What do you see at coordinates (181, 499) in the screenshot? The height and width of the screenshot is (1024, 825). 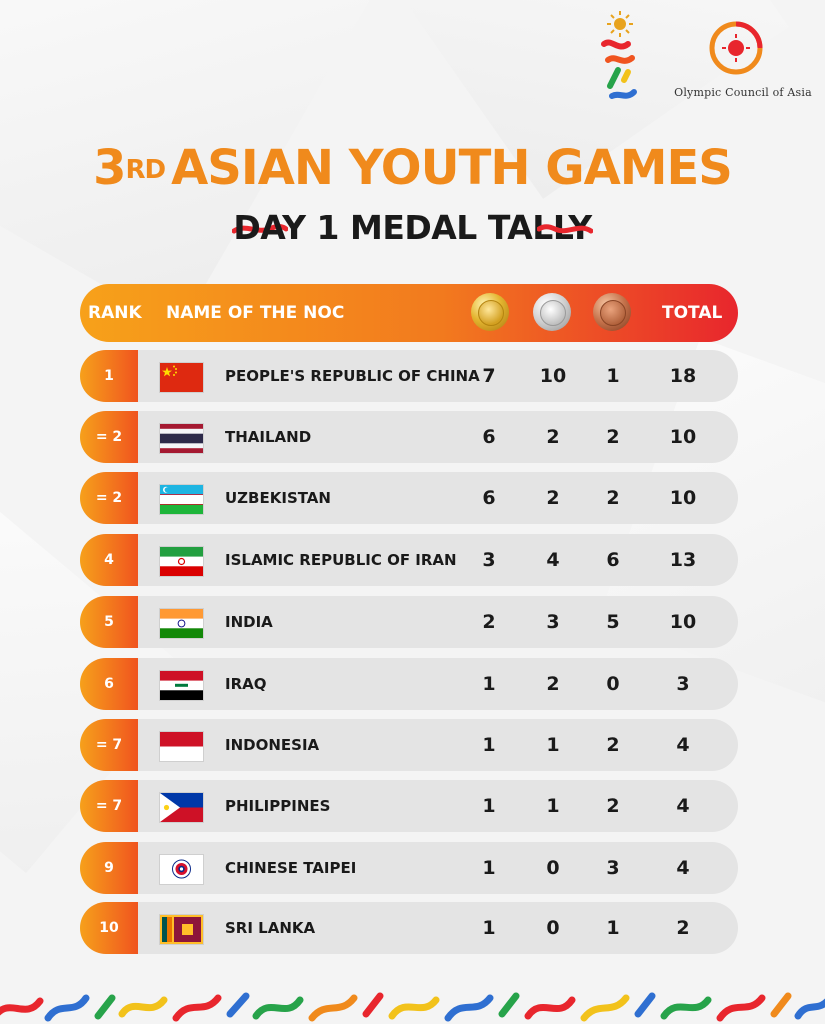 I see `uzbekistan-flag-icon` at bounding box center [181, 499].